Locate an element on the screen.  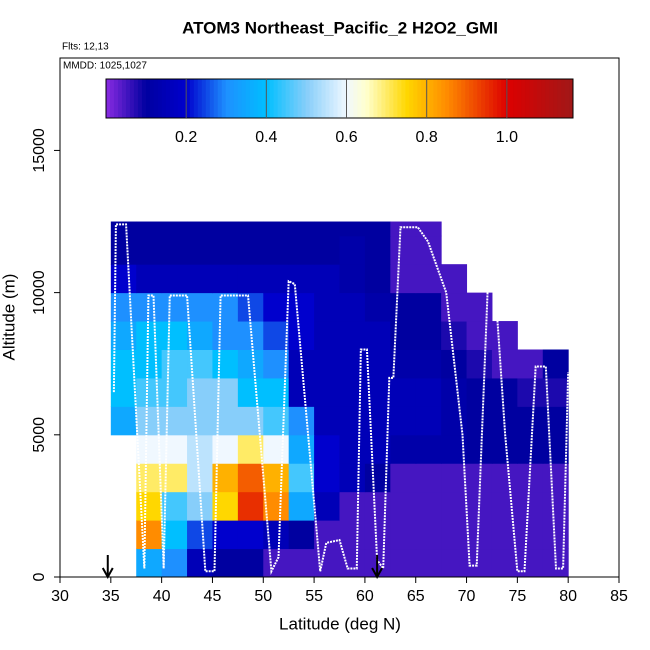
x-tick-label: 40 is located at coordinates (162, 596).